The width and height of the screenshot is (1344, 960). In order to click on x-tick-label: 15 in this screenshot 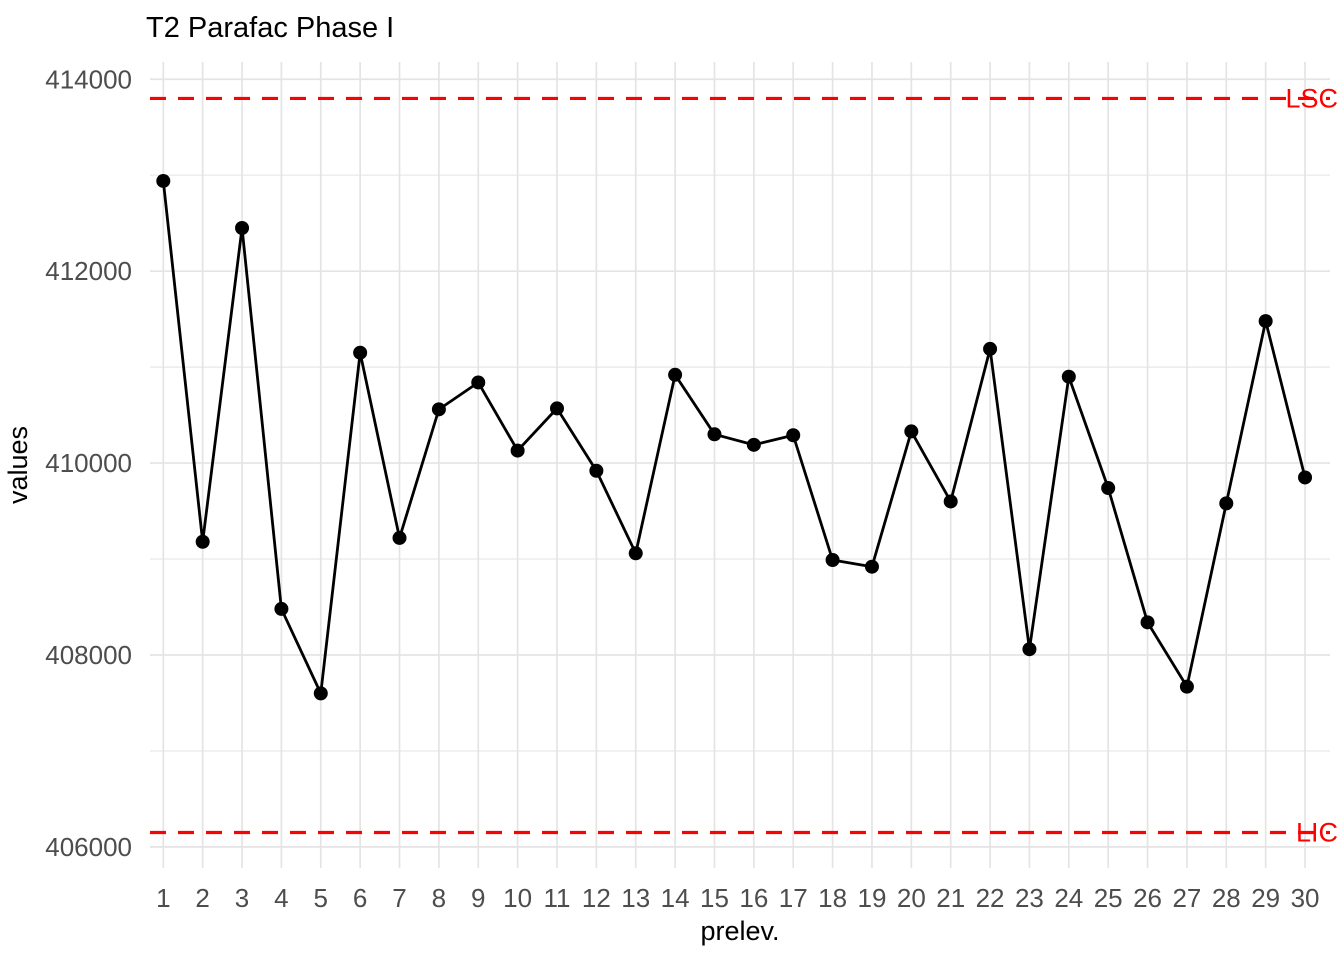, I will do `click(714, 898)`.